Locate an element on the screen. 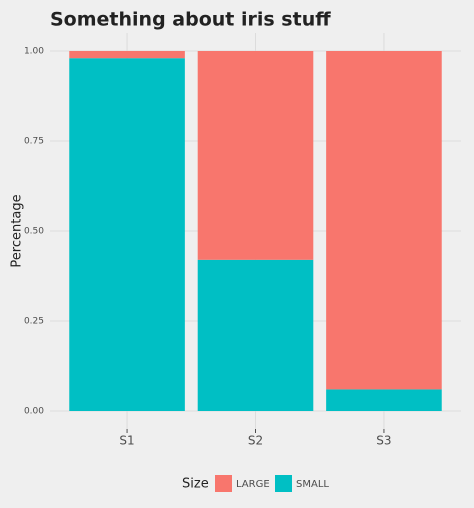 The height and width of the screenshot is (508, 474). x-tick-label: S1 is located at coordinates (126, 441).